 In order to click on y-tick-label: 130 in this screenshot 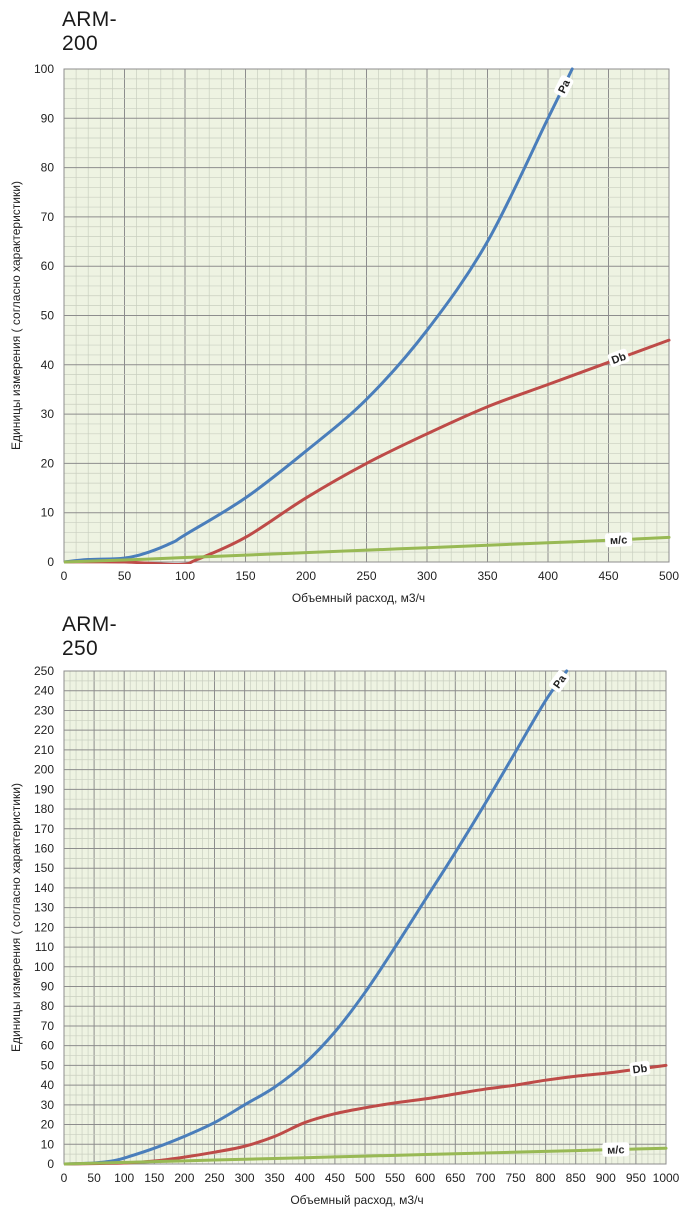, I will do `click(44, 908)`.